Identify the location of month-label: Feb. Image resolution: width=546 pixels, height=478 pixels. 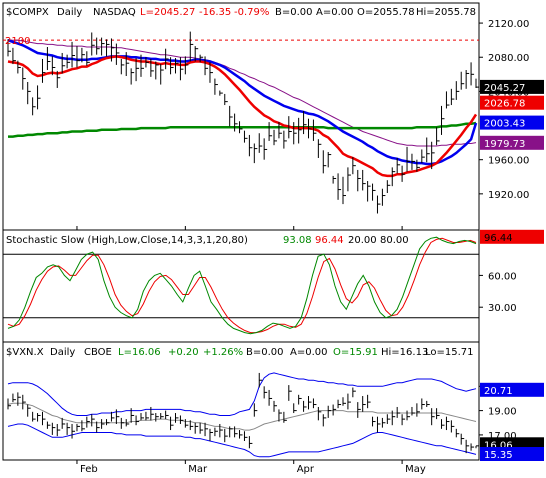
(89, 469).